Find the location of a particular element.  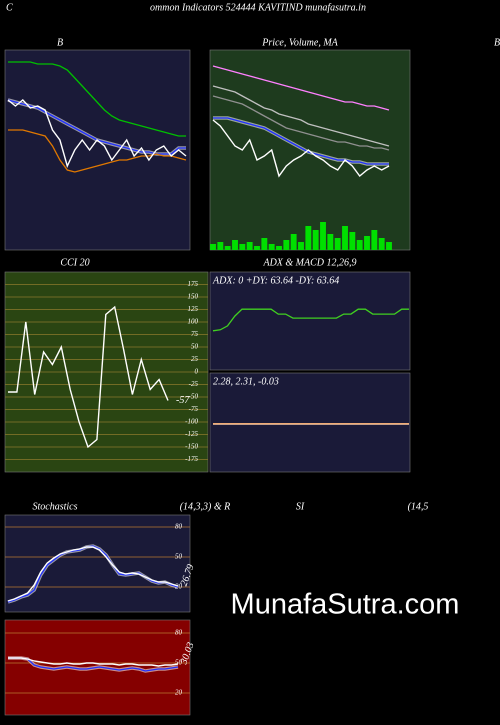

y-tick-label: 0 is located at coordinates (197, 372).